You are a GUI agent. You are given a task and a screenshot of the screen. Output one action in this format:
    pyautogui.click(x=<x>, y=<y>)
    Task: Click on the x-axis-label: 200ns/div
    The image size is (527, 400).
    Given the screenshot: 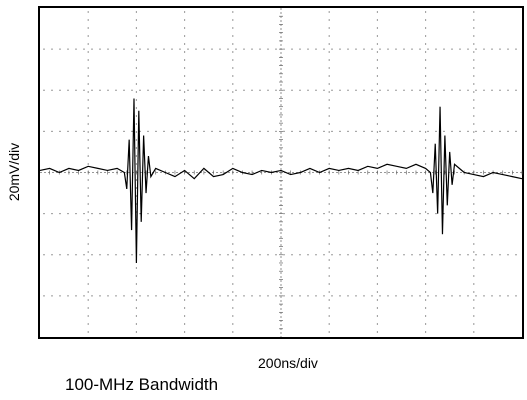 What is the action you would take?
    pyautogui.click(x=288, y=363)
    